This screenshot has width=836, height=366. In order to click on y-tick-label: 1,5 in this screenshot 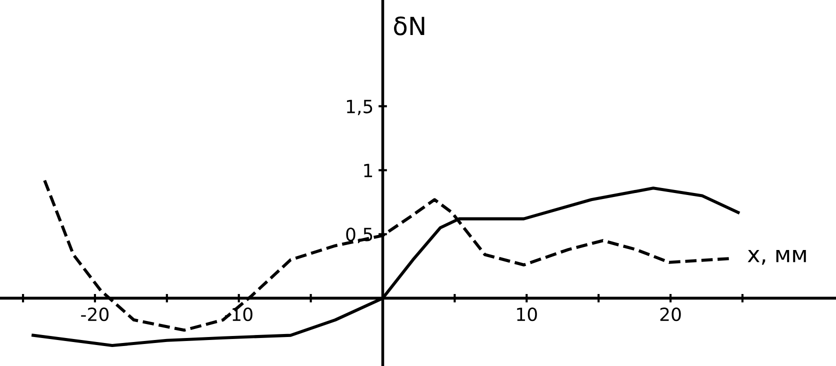, I will do `click(359, 108)`.